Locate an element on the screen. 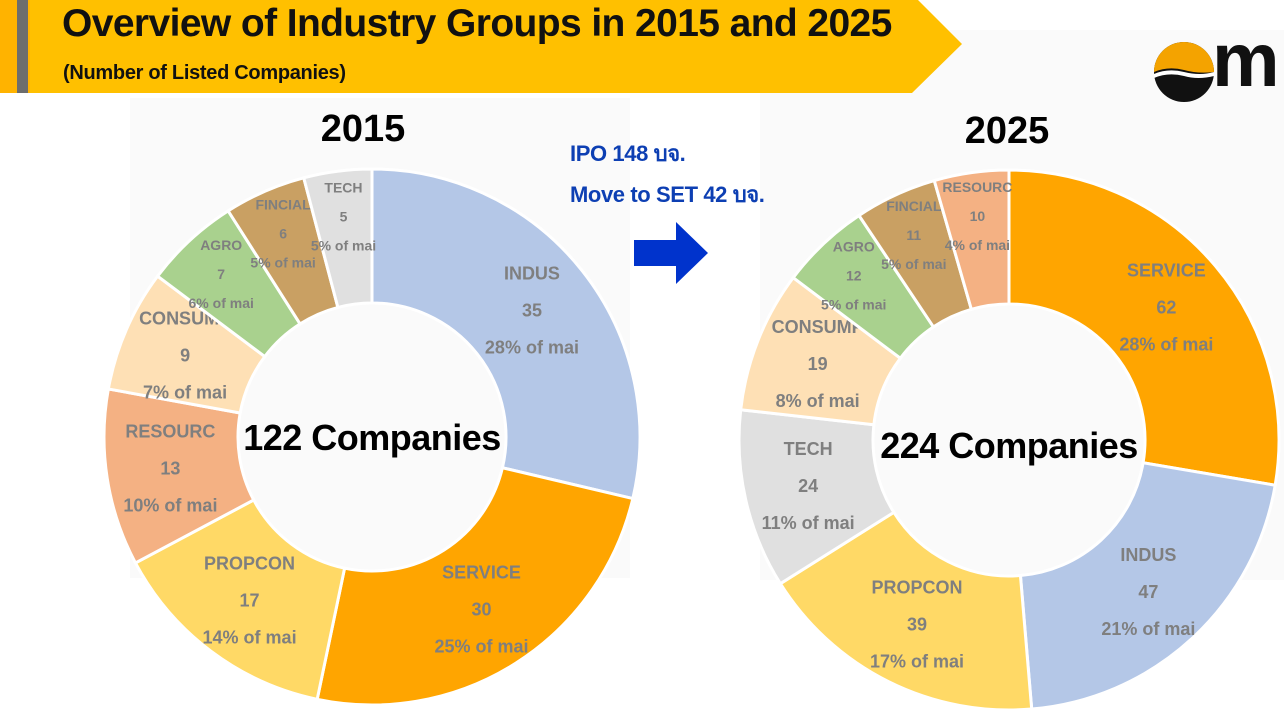  slice-label-name-2025-indus: INDUS is located at coordinates (1148, 555).